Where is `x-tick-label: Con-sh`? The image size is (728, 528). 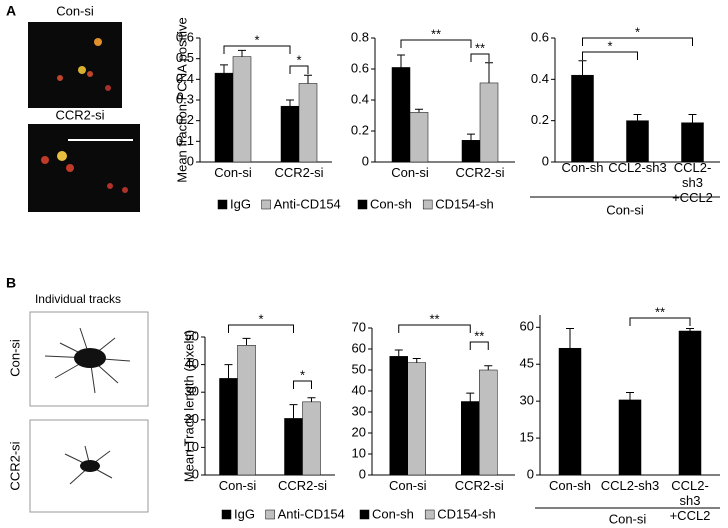
x-tick-label: Con-sh is located at coordinates (582, 167).